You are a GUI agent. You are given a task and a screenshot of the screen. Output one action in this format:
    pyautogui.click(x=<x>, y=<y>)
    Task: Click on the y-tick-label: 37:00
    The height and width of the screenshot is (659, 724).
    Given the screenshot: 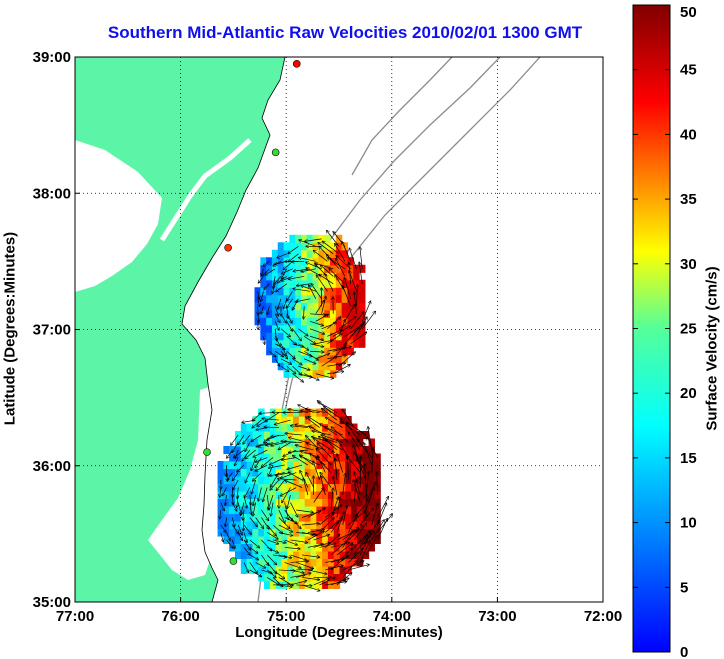 What is the action you would take?
    pyautogui.click(x=52, y=330)
    